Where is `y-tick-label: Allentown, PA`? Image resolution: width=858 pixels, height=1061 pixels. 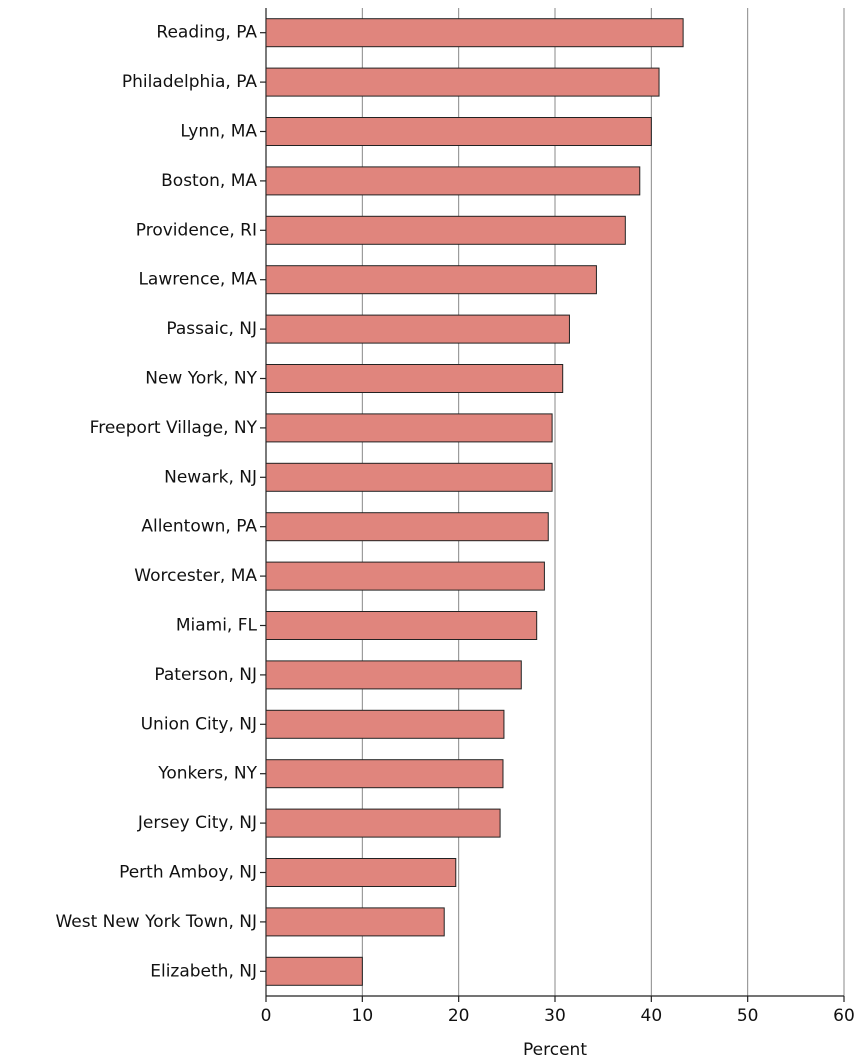 y-tick-label: Allentown, PA is located at coordinates (199, 527).